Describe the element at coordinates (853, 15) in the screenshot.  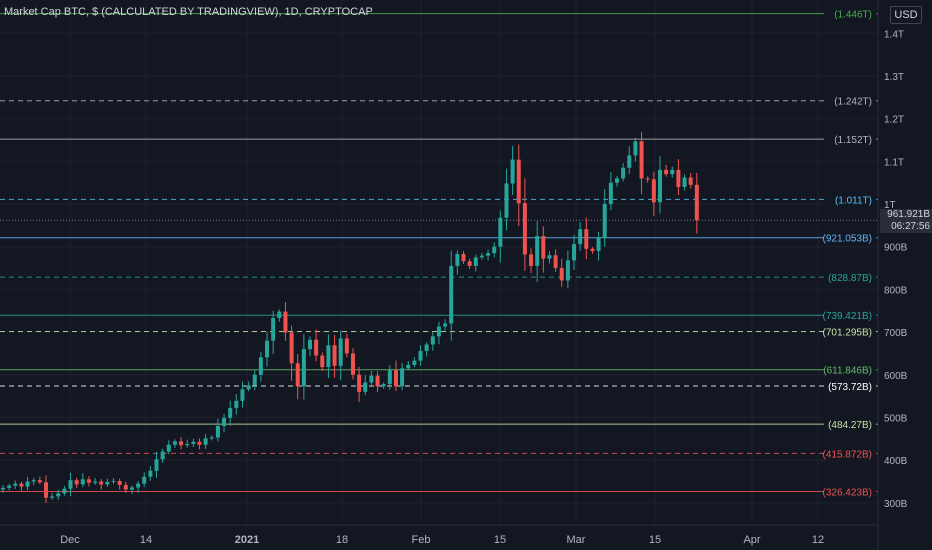
I see `level-label: (1.446T)` at that location.